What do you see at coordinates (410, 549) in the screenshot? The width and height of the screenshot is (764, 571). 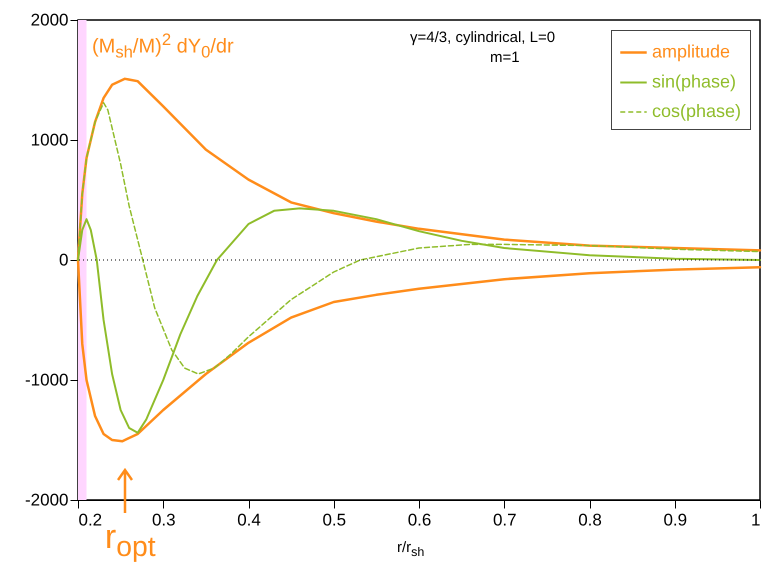 I see `x-axis-title: r/r$_{sh}$` at bounding box center [410, 549].